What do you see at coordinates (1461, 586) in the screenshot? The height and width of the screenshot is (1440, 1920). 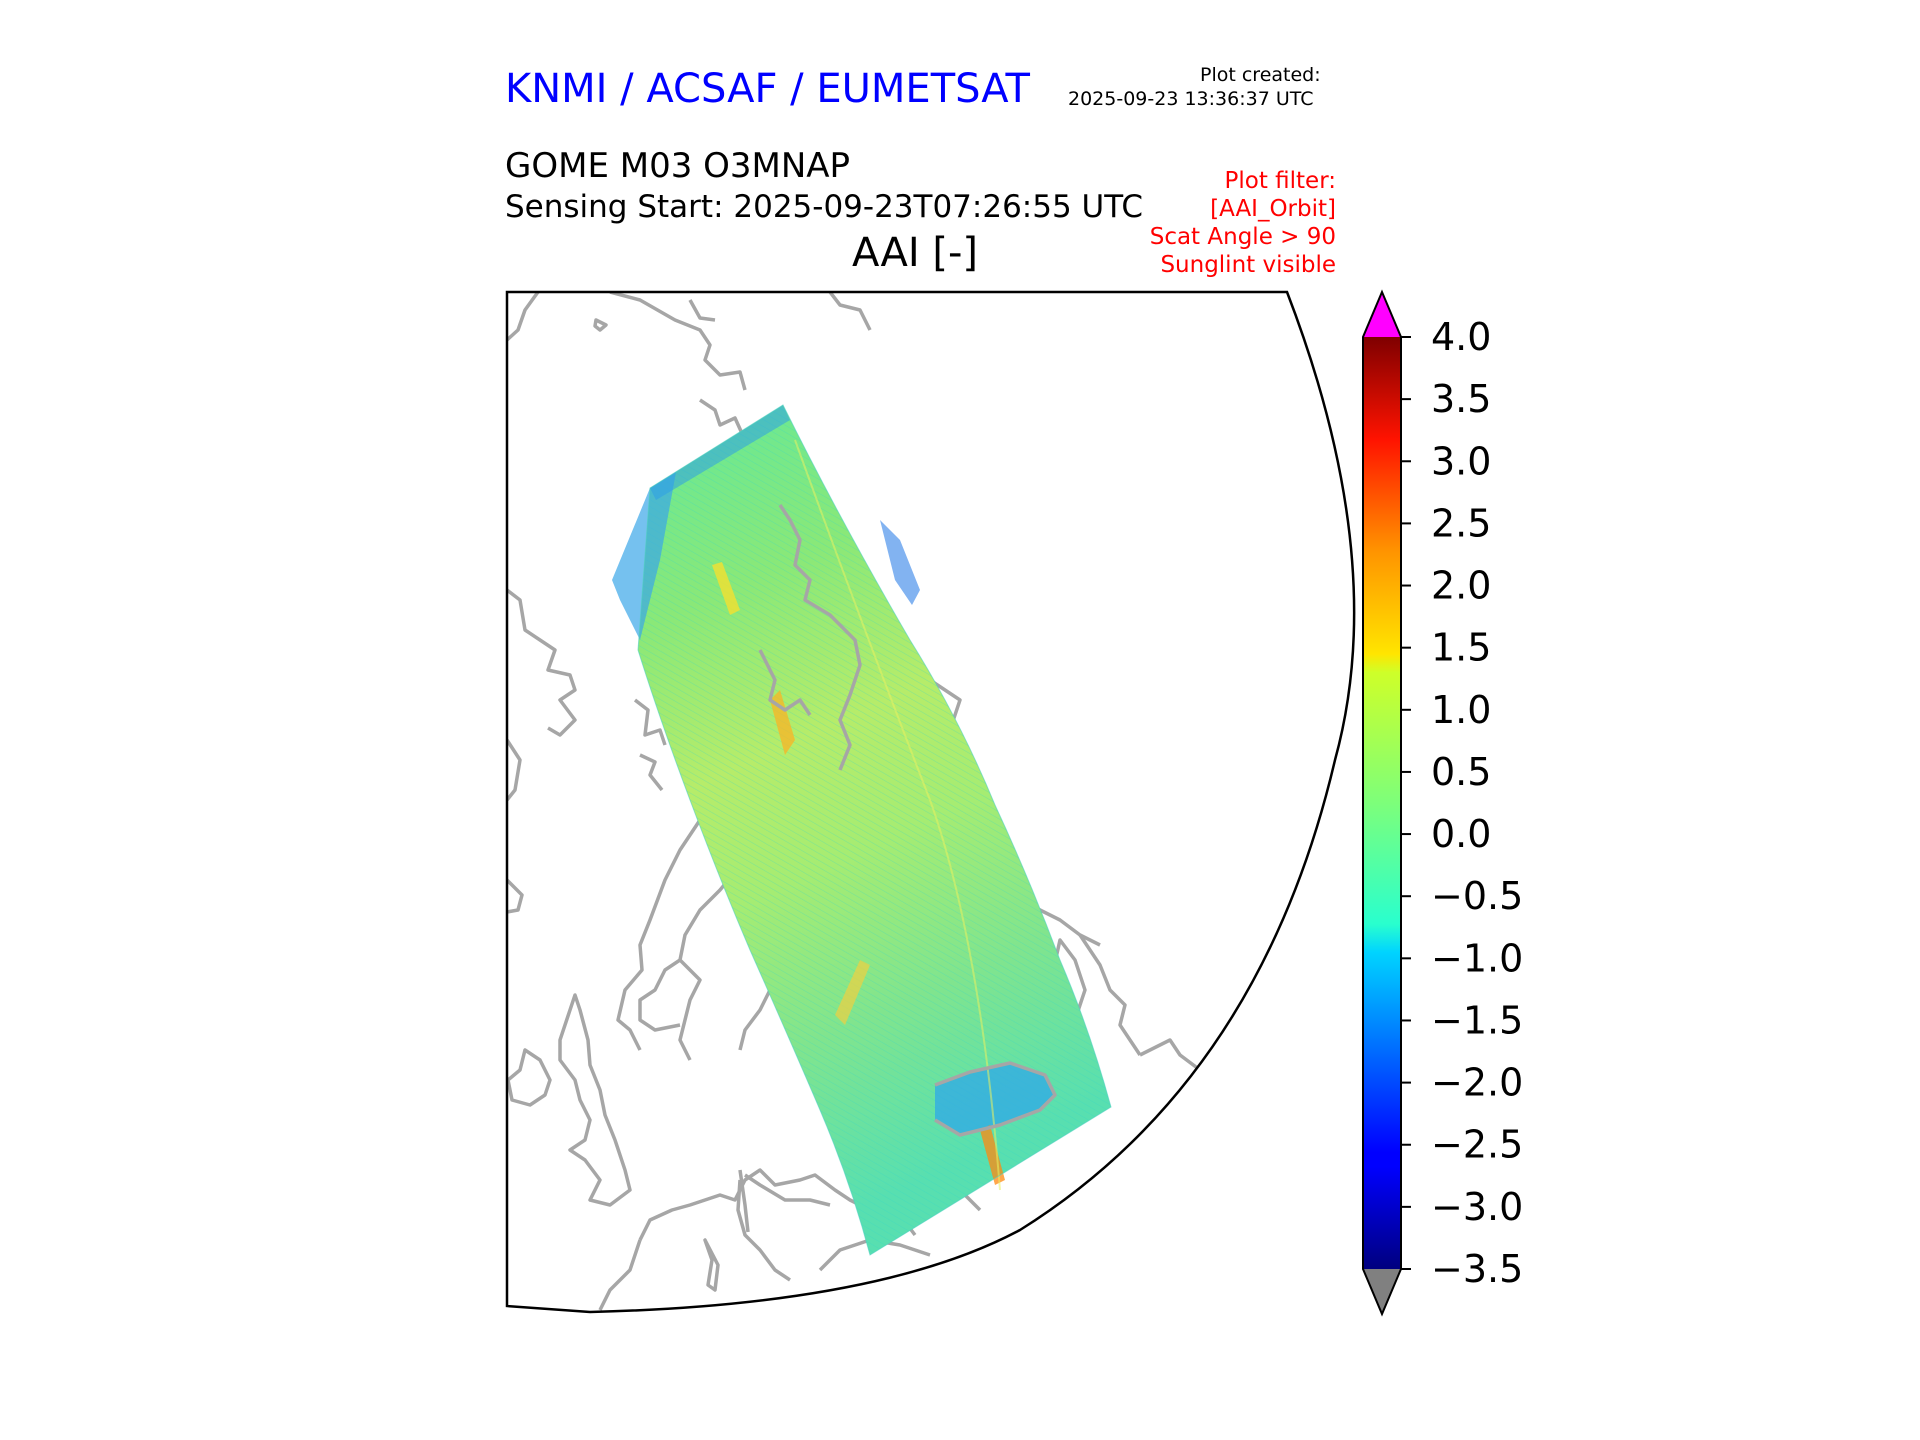 I see `colorbar-tick-label: 2.0` at bounding box center [1461, 586].